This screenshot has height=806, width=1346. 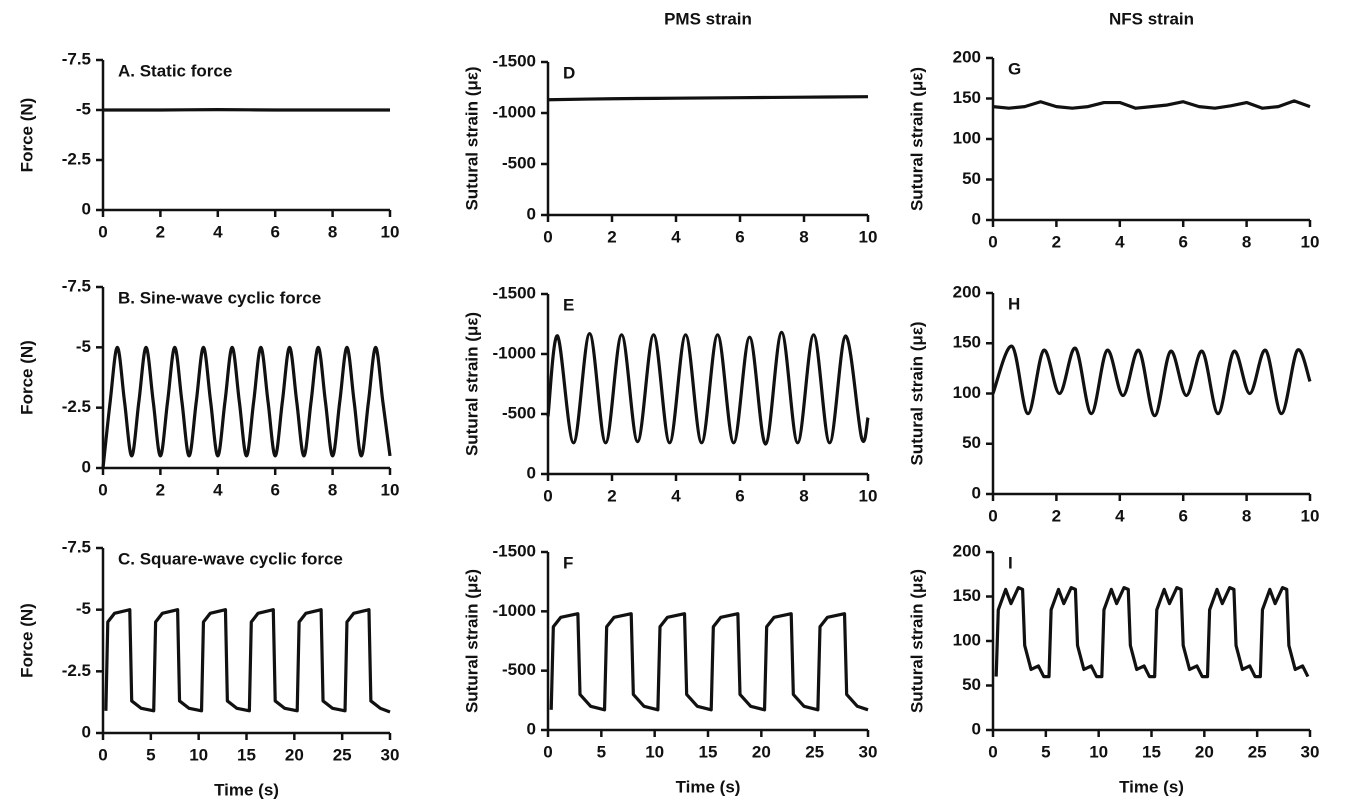 What do you see at coordinates (967, 639) in the screenshot?
I see `y-tick-label: 100` at bounding box center [967, 639].